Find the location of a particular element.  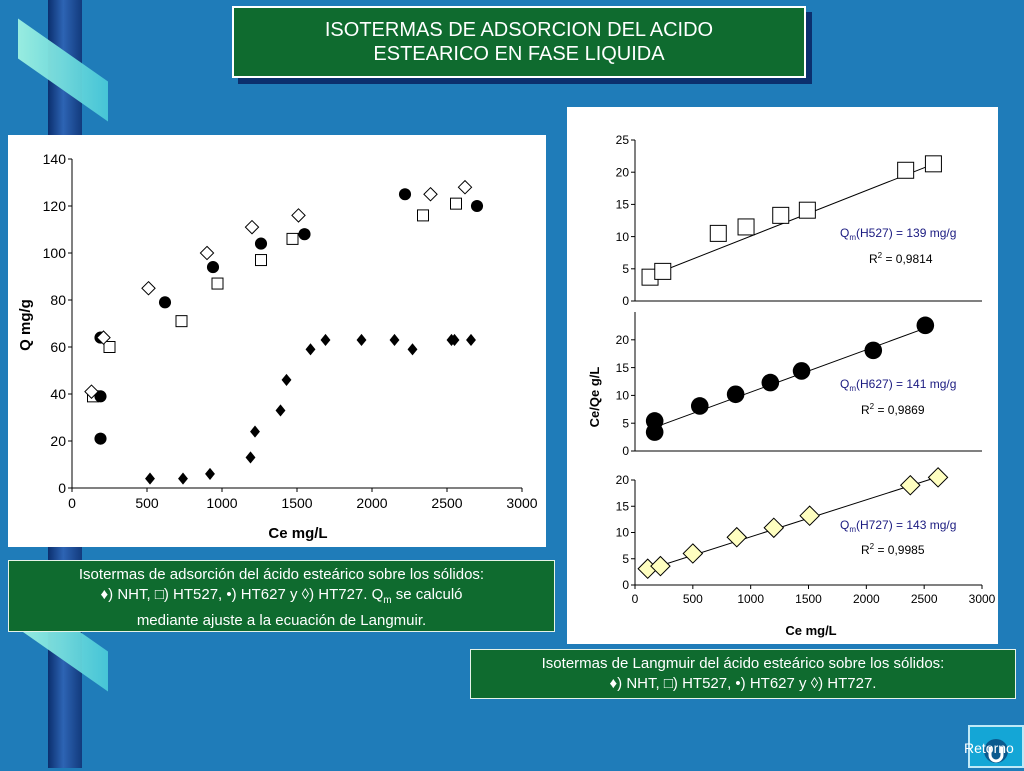

r-squared-label: R2 = 0,9814 is located at coordinates (901, 258).